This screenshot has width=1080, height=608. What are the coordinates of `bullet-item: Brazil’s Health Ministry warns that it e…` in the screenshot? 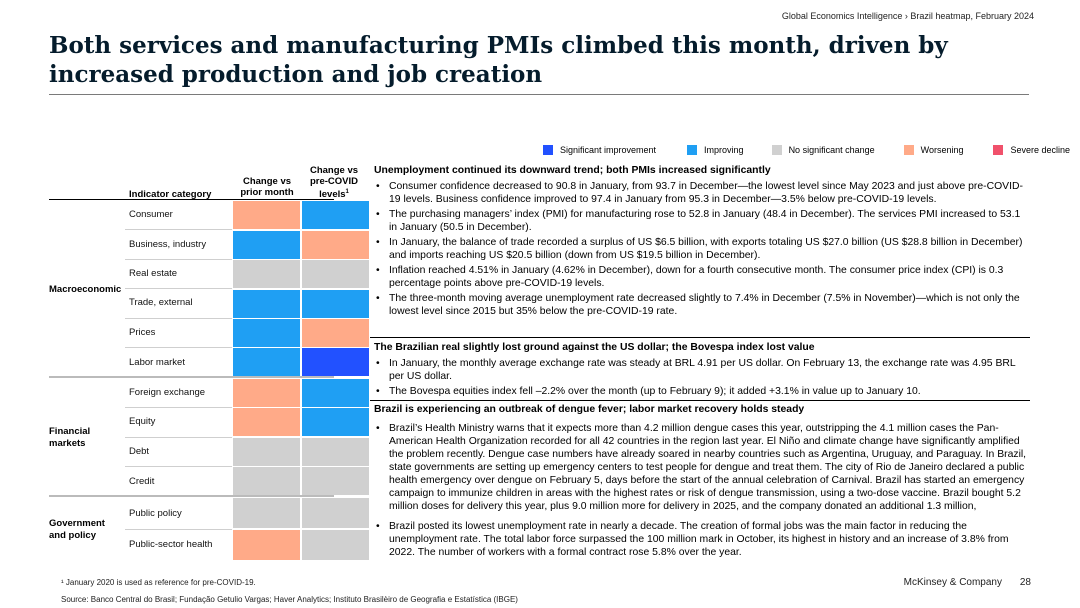 It's located at (701, 467).